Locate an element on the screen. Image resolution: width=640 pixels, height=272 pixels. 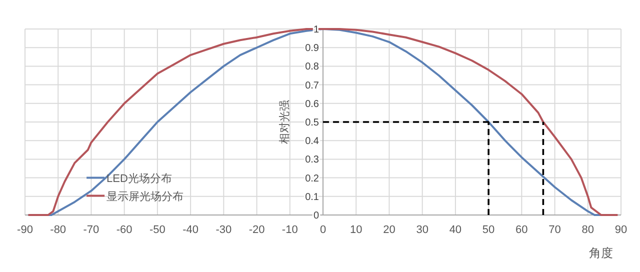
x-tick-label: 60 is located at coordinates (522, 230).